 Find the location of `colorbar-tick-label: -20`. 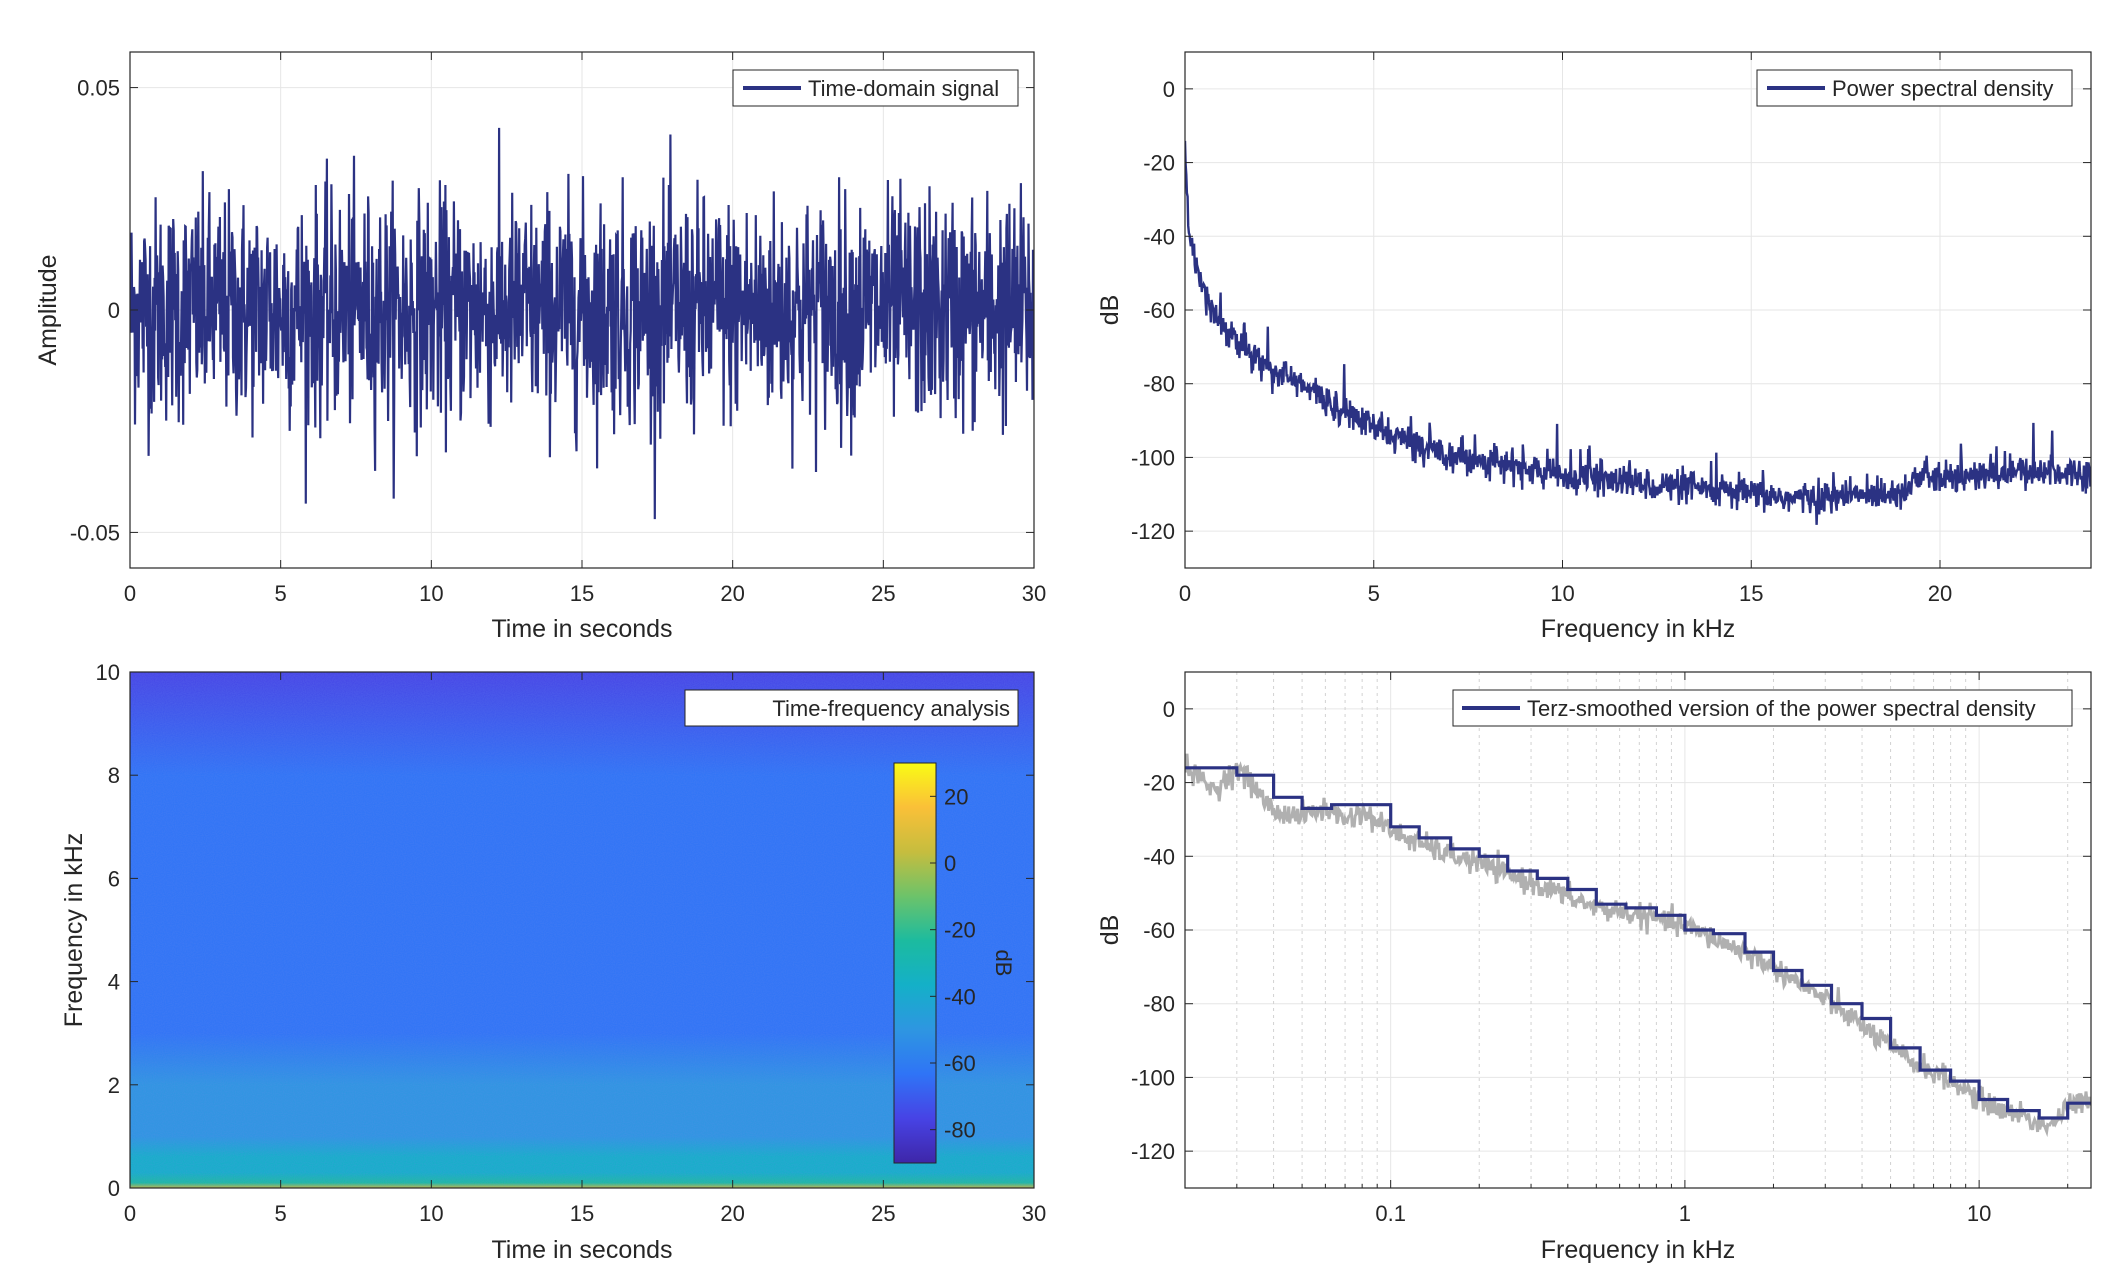

colorbar-tick-label: -20 is located at coordinates (960, 930).